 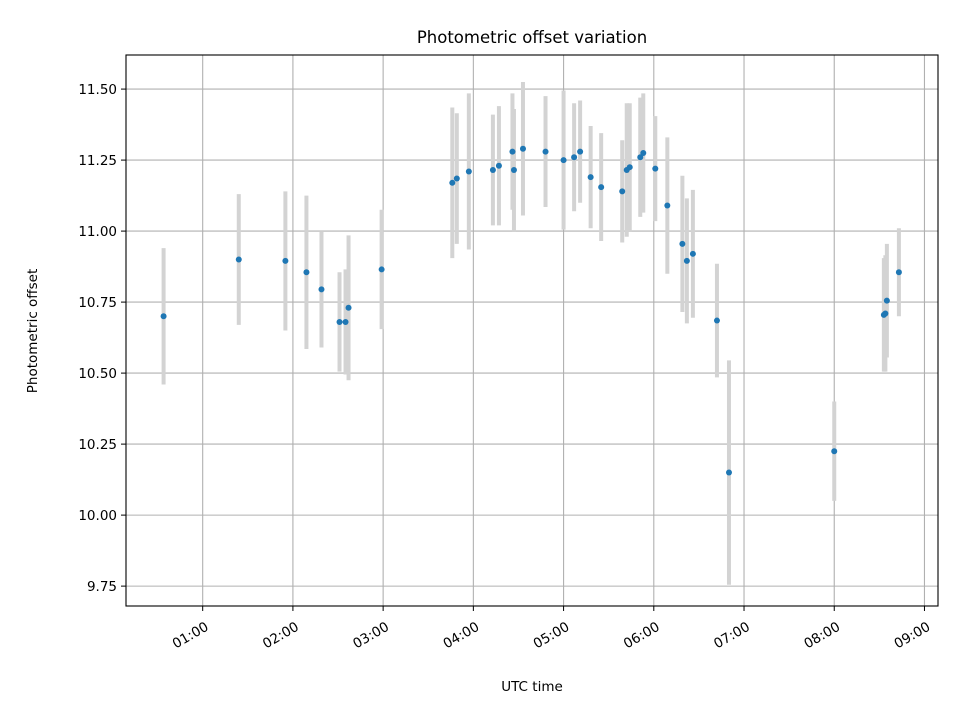 What do you see at coordinates (102, 338) in the screenshot?
I see `y-axis-ticks: 9.75 10.00 10.25 10.50 10.75 11.00 11.25 11.50` at bounding box center [102, 338].